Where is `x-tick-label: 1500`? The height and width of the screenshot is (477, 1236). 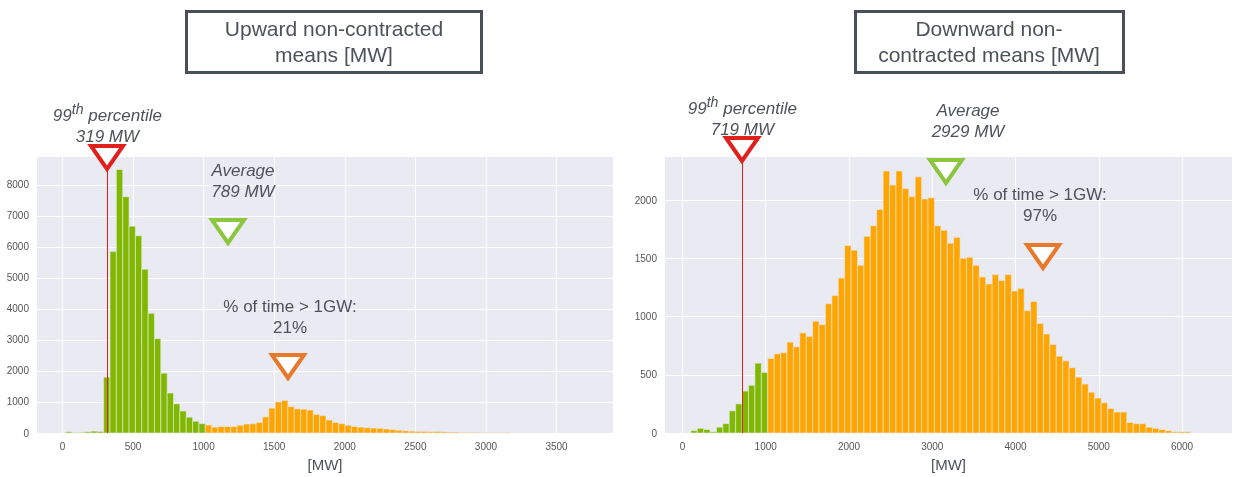 x-tick-label: 1500 is located at coordinates (274, 446).